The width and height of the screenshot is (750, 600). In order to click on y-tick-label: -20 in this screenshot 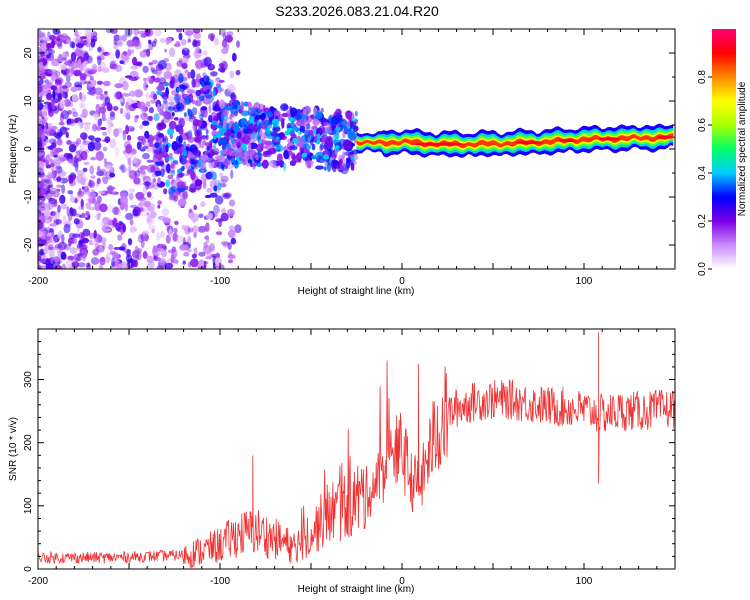, I will do `click(28, 244)`.